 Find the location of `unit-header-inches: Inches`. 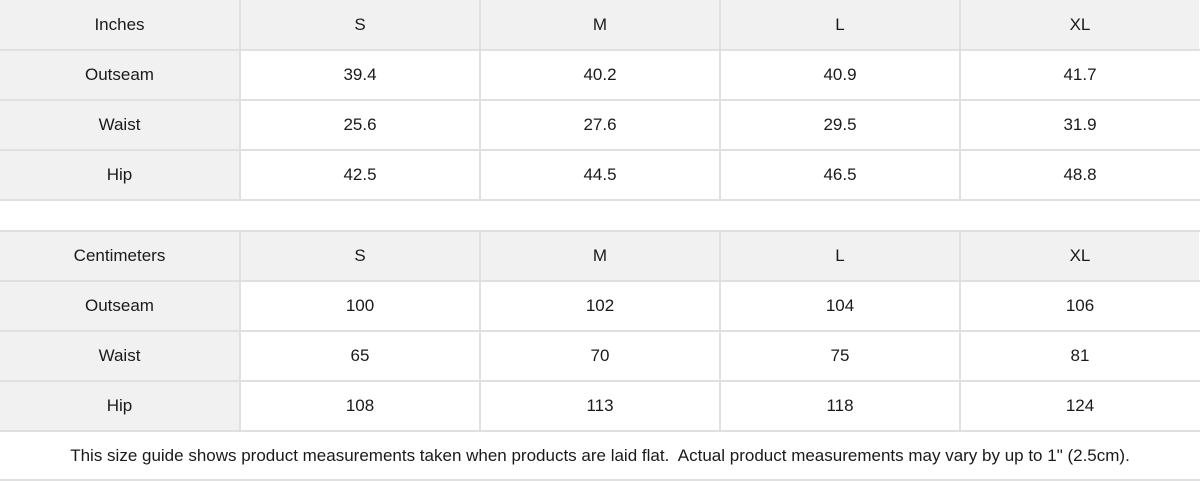

unit-header-inches: Inches is located at coordinates (120, 25).